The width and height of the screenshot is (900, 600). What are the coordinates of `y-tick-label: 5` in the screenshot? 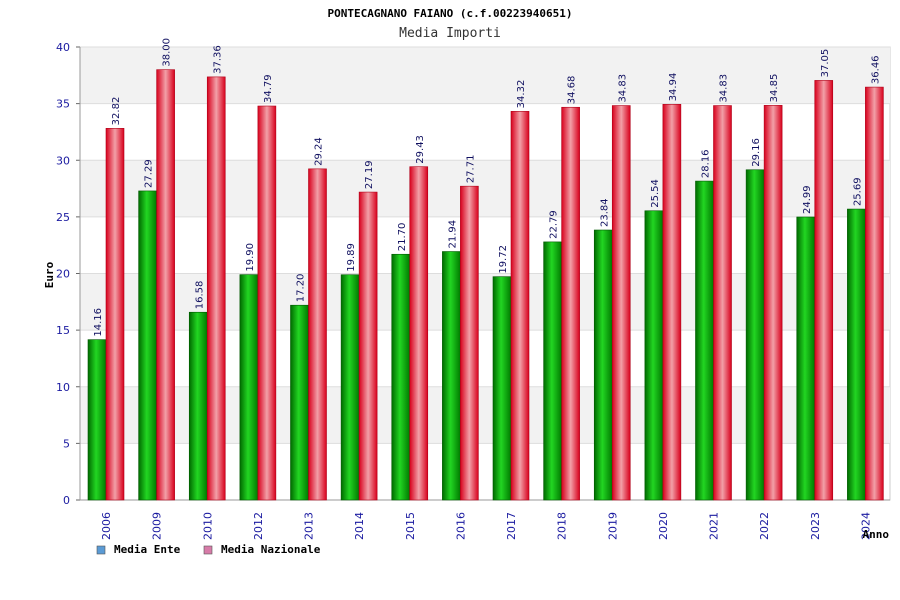 It's located at (66, 443).